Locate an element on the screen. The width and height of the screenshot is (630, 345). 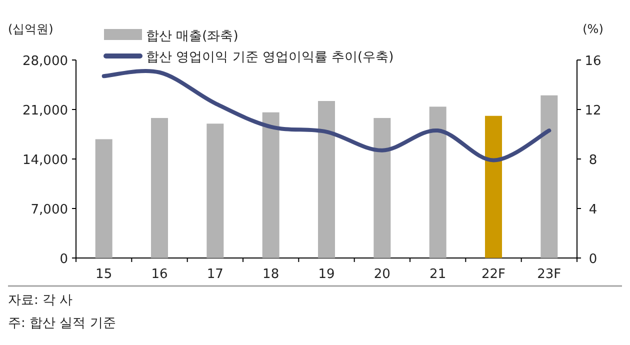
y2-tick-label: 12 is located at coordinates (593, 111).